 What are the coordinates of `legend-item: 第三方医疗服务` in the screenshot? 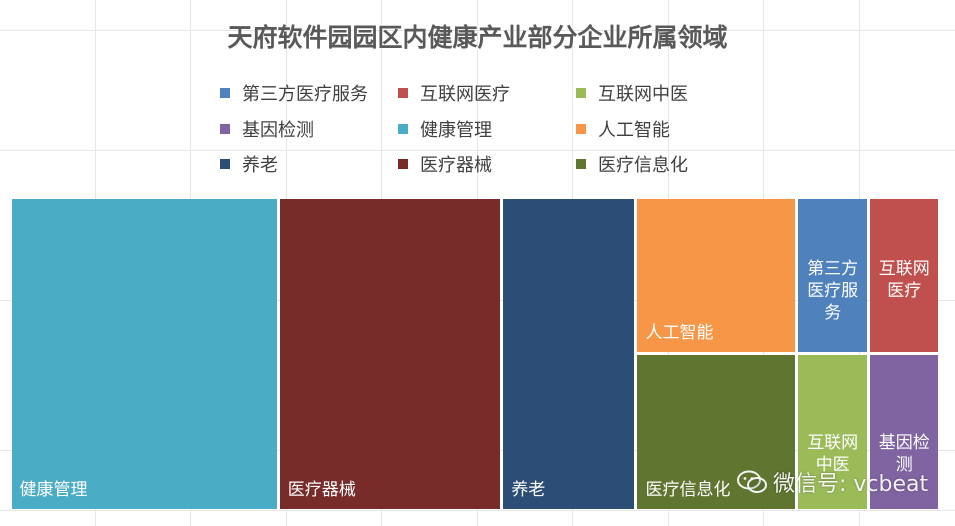 It's located at (294, 93).